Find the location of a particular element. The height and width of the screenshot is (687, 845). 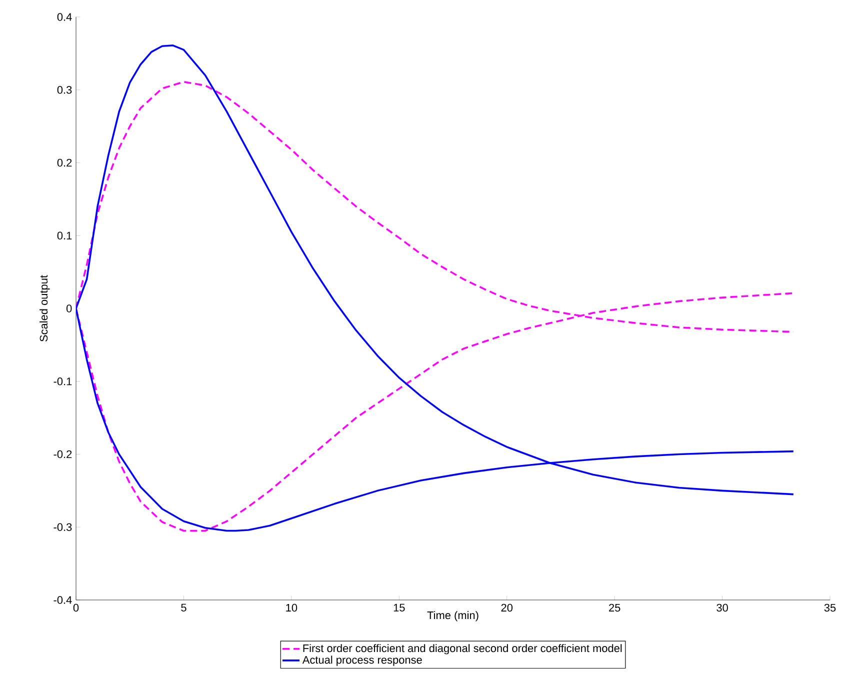

y-tick-label: -0.3 is located at coordinates (63, 527).